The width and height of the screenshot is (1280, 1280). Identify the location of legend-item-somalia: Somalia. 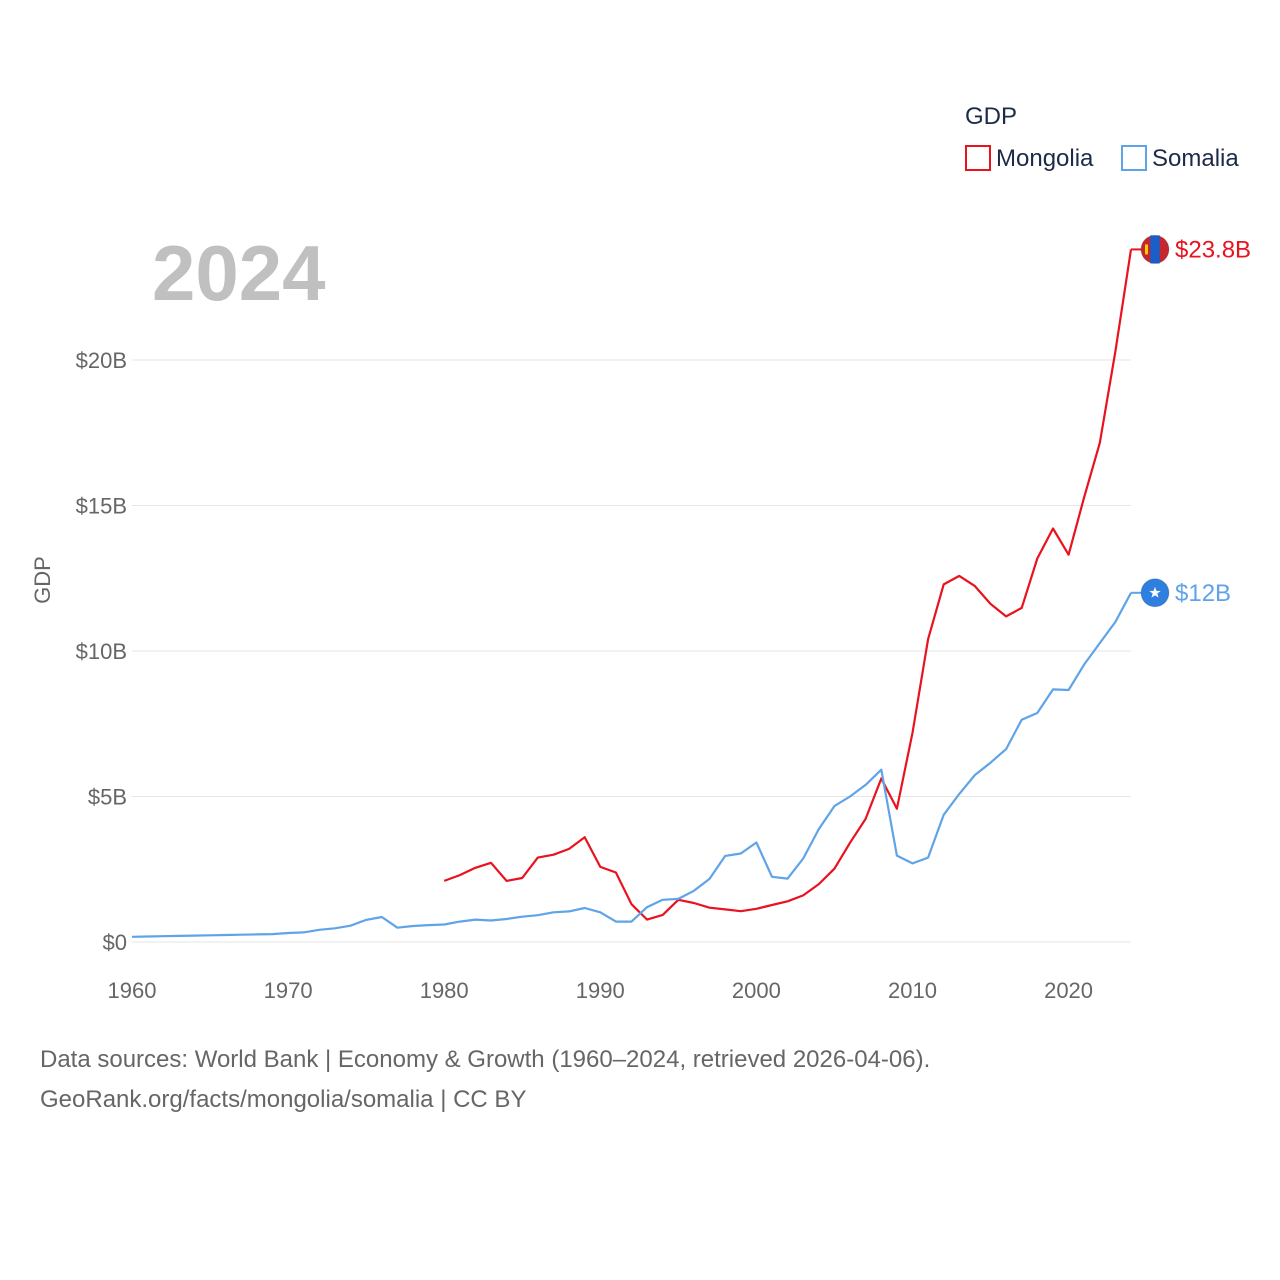
(1180, 158).